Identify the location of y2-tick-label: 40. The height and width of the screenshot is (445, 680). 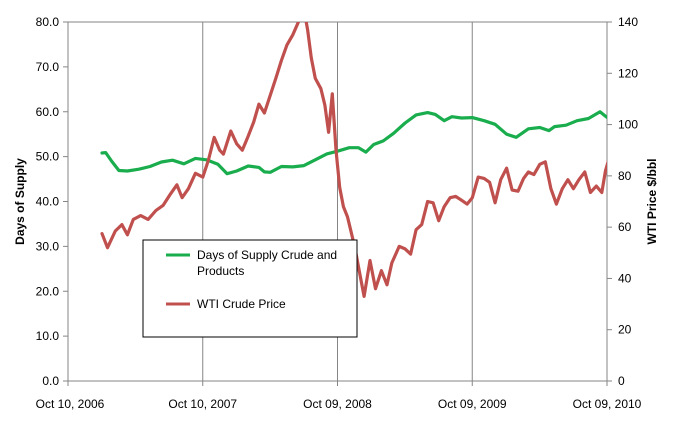
(625, 278).